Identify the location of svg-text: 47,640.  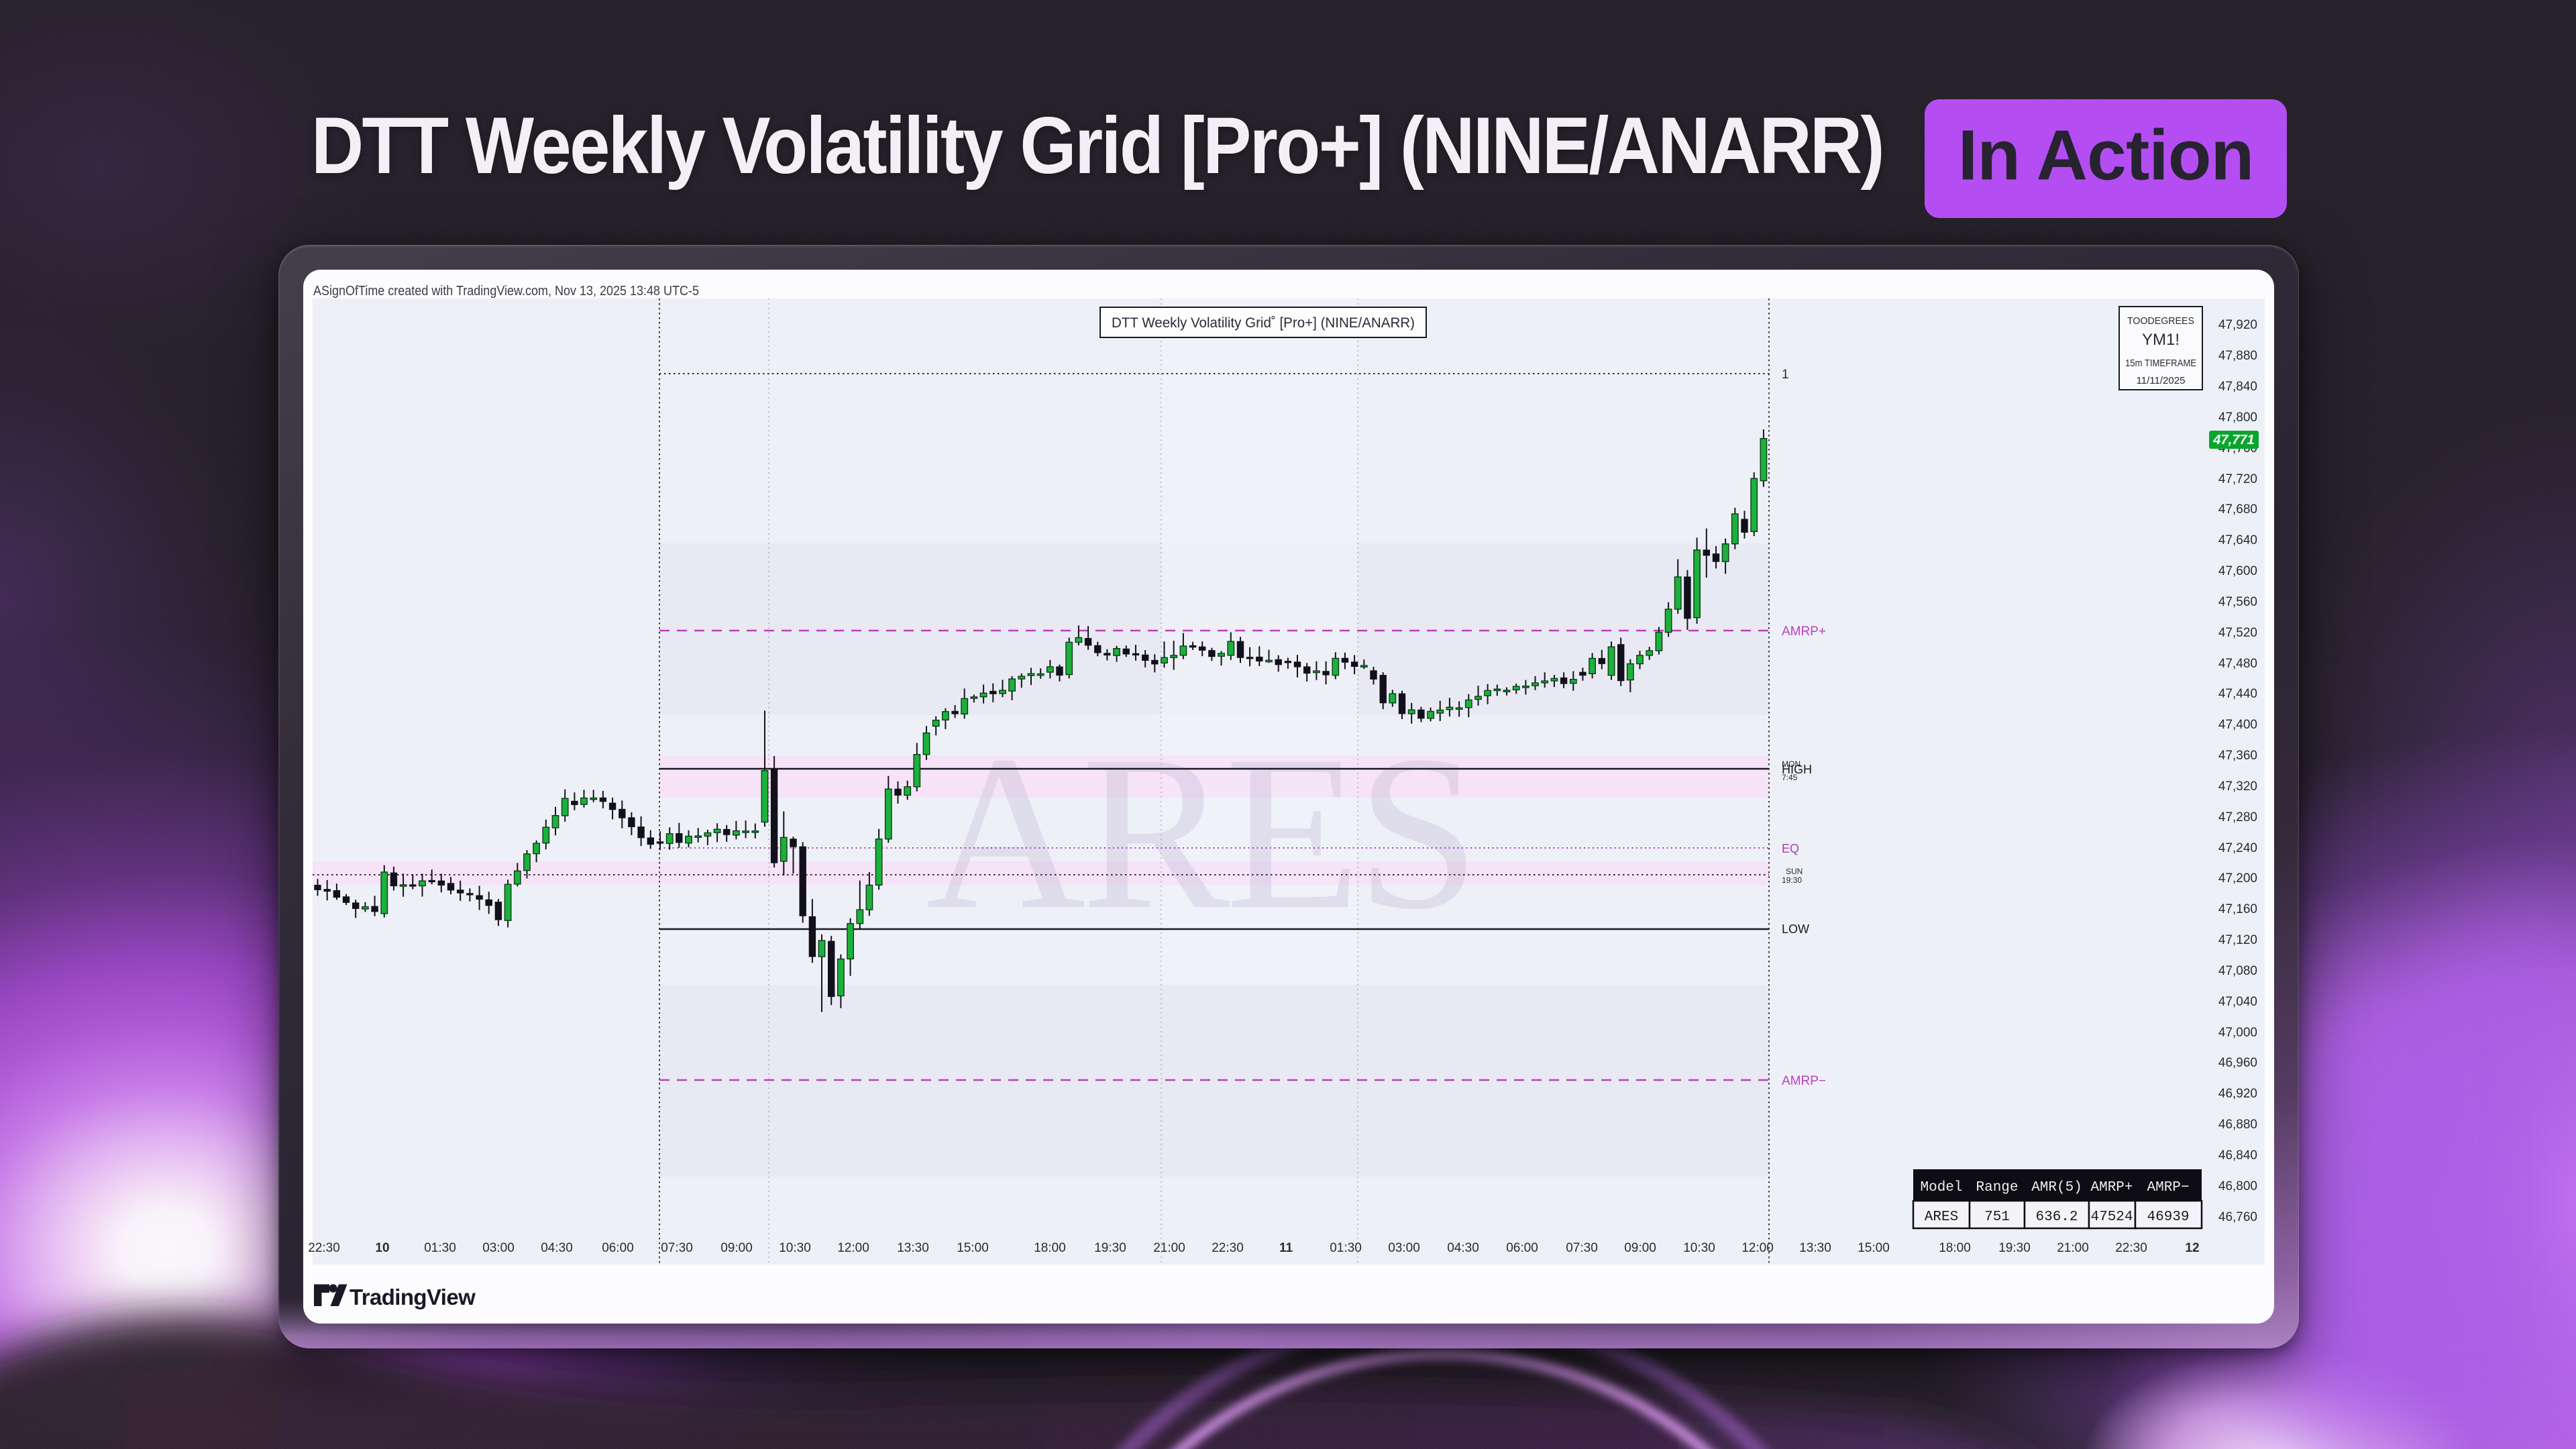
(2237, 540).